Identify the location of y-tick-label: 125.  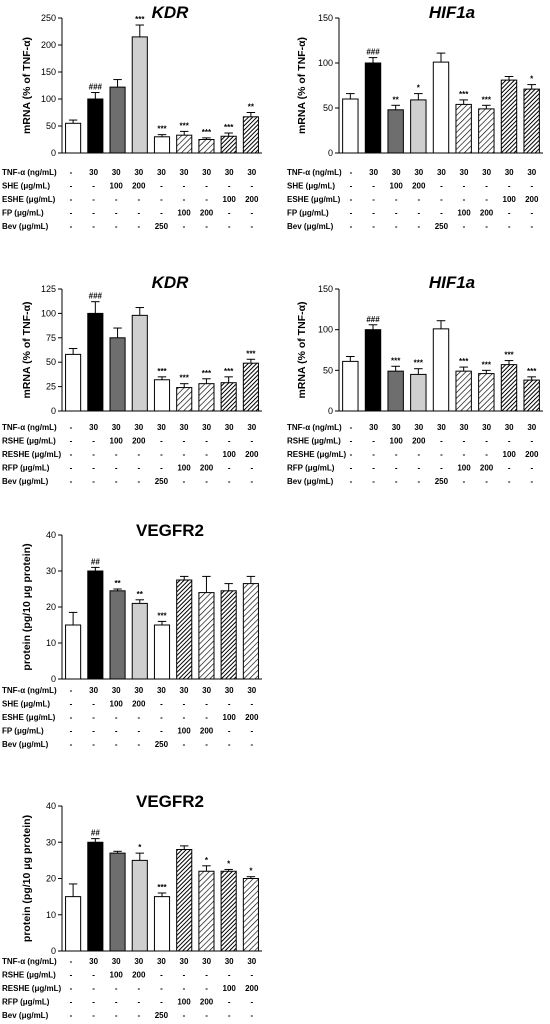
(48, 289).